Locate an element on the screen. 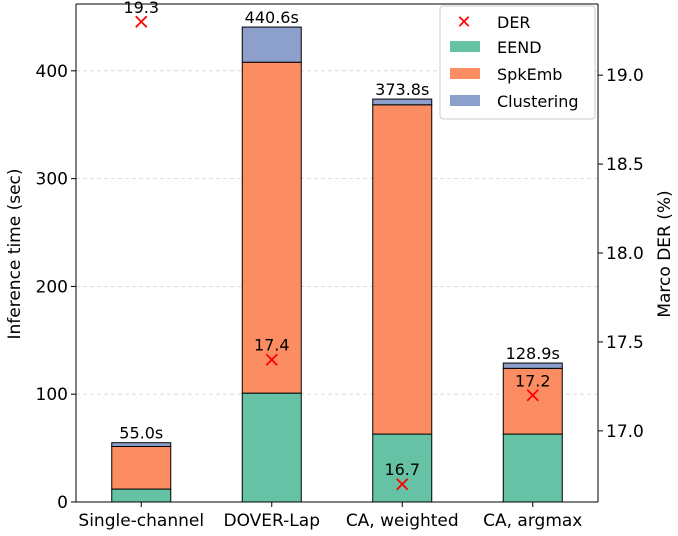 The height and width of the screenshot is (536, 678). y-tick-label: 0 is located at coordinates (62, 503).